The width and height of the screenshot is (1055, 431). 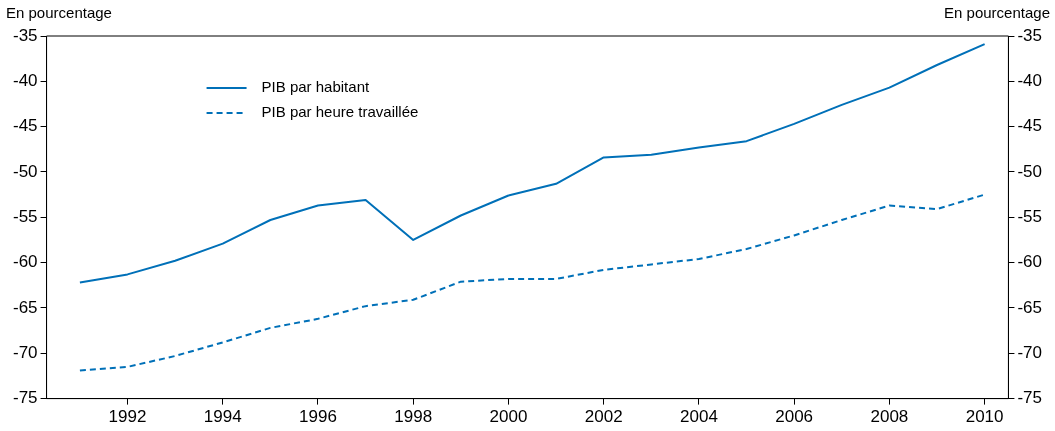 What do you see at coordinates (59, 12) in the screenshot?
I see `y-axis-title: En pourcentage` at bounding box center [59, 12].